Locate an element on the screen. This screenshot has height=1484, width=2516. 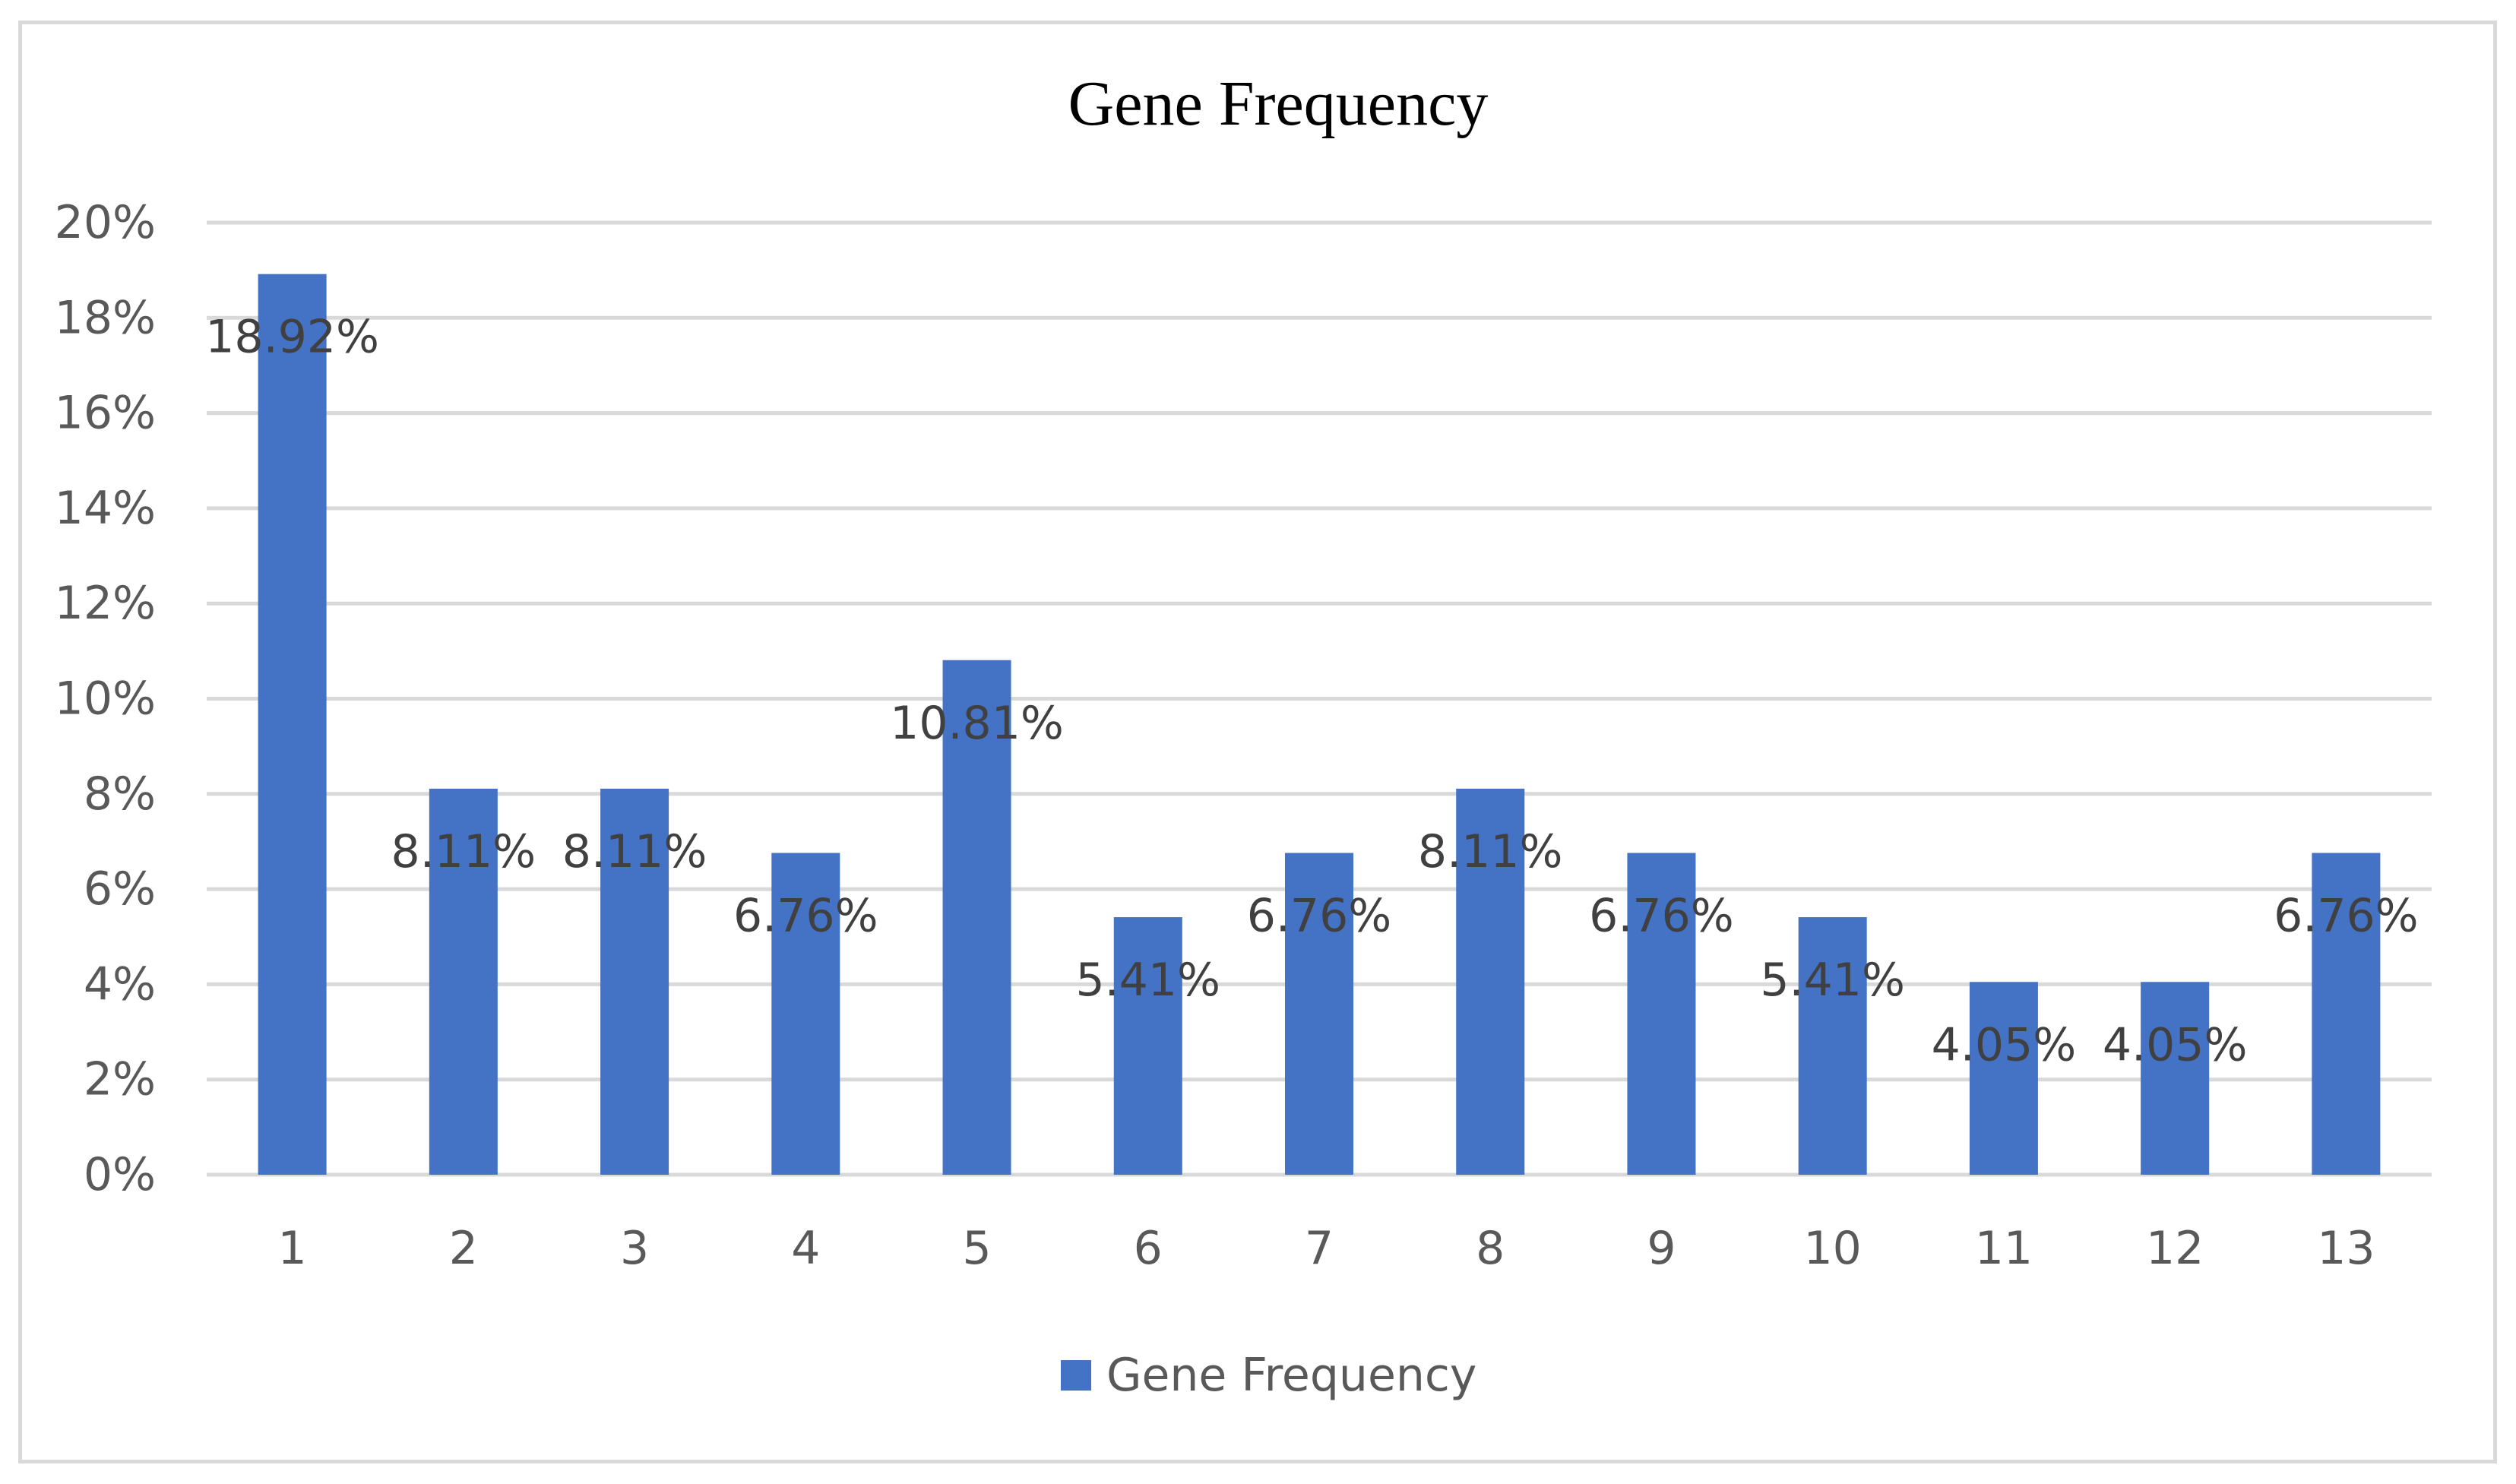
y-tick-label-1: 2% is located at coordinates (120, 1079).